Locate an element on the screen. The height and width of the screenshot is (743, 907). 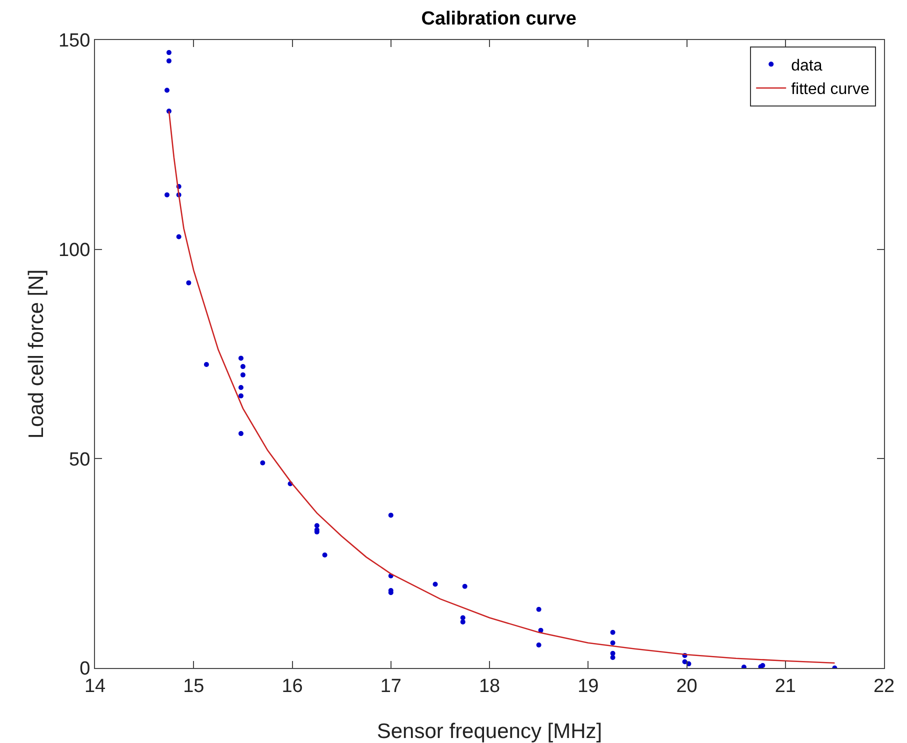
x-tick-label: 17 is located at coordinates (391, 686).